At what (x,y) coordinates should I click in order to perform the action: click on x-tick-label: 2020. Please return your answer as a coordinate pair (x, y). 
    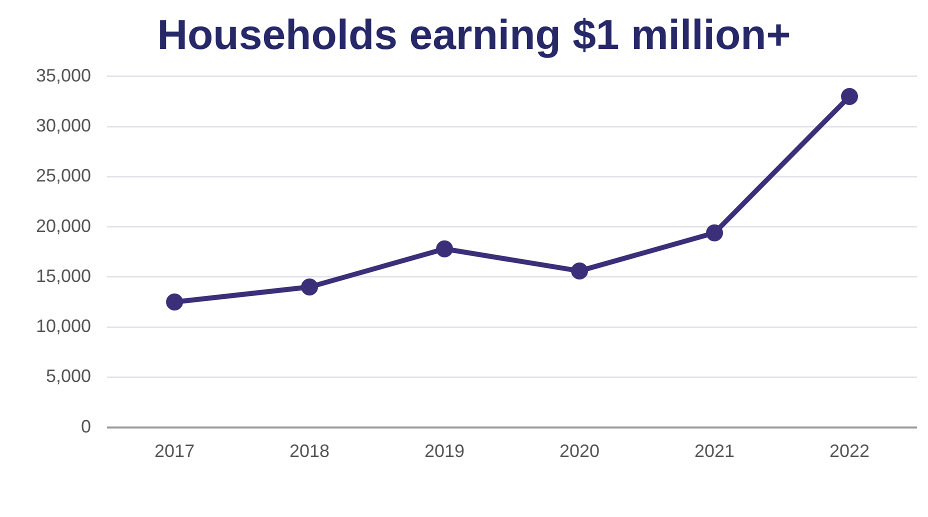
    Looking at the image, I should click on (580, 451).